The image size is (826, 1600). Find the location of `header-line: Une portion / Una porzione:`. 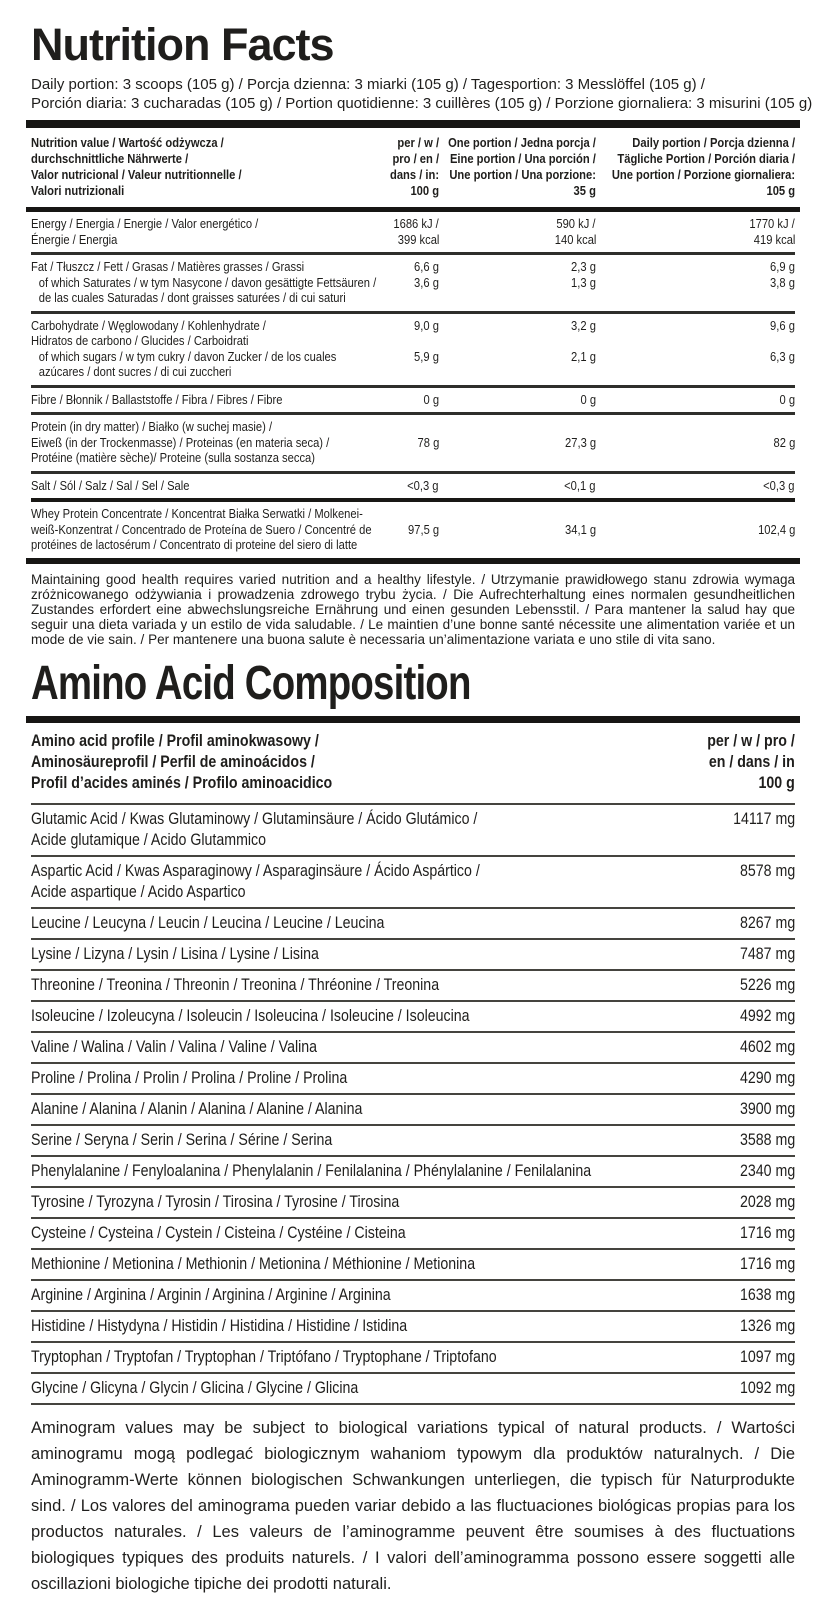

header-line: Une portion / Una porzione: is located at coordinates (522, 174).